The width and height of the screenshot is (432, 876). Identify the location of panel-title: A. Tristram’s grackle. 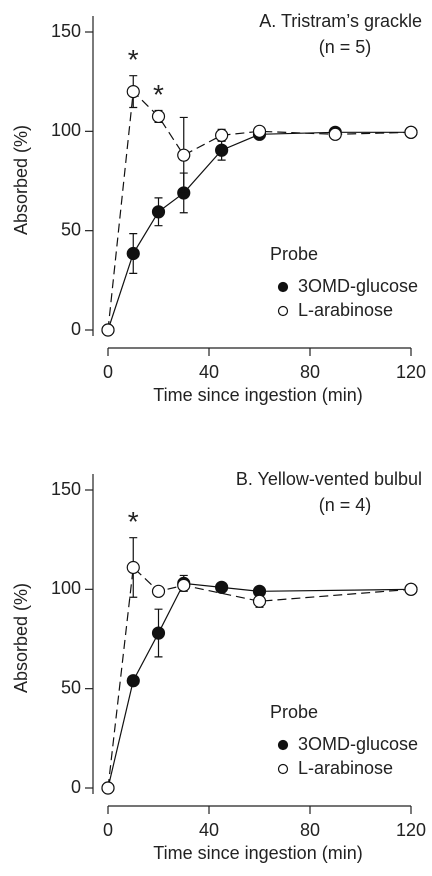
(340, 21).